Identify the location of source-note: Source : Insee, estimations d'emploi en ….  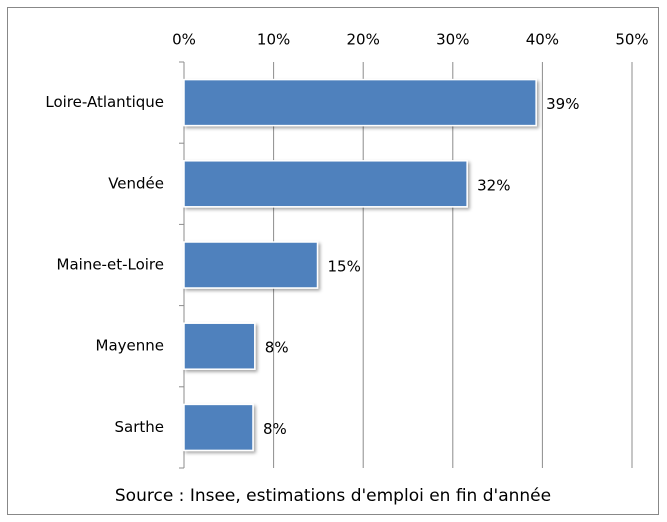
(333, 496).